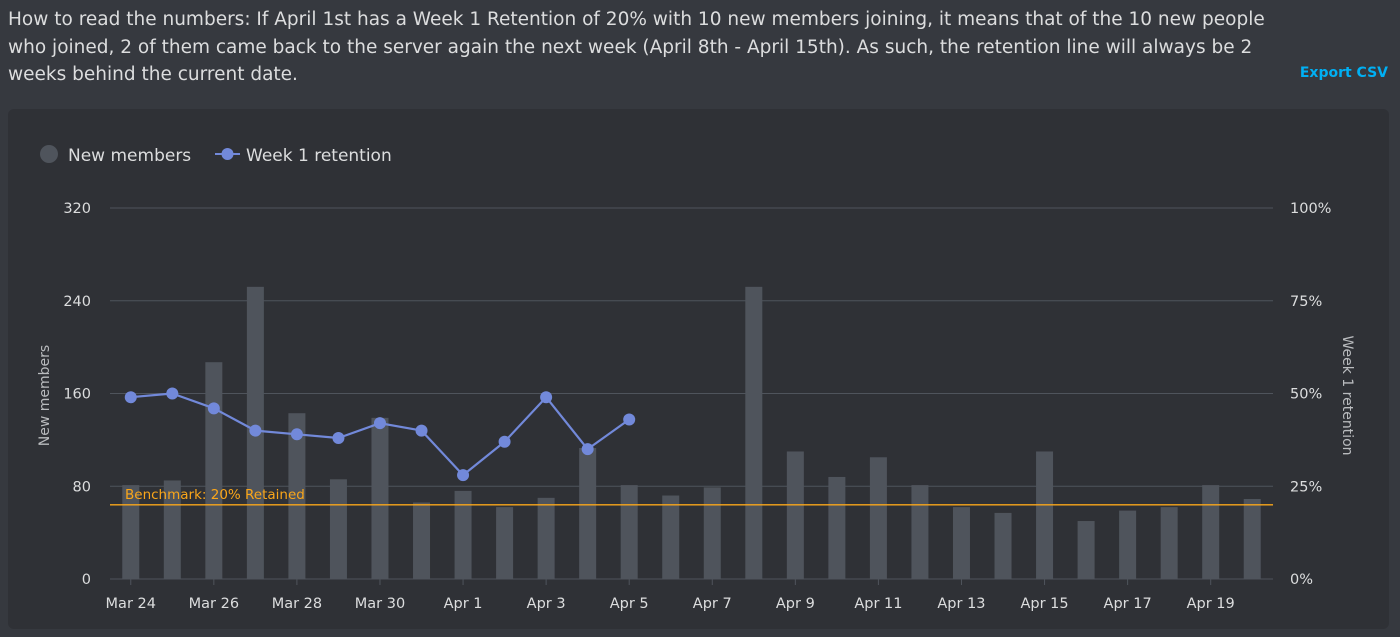 This screenshot has width=1400, height=637. What do you see at coordinates (45, 395) in the screenshot?
I see `y-axis-left-title: New members` at bounding box center [45, 395].